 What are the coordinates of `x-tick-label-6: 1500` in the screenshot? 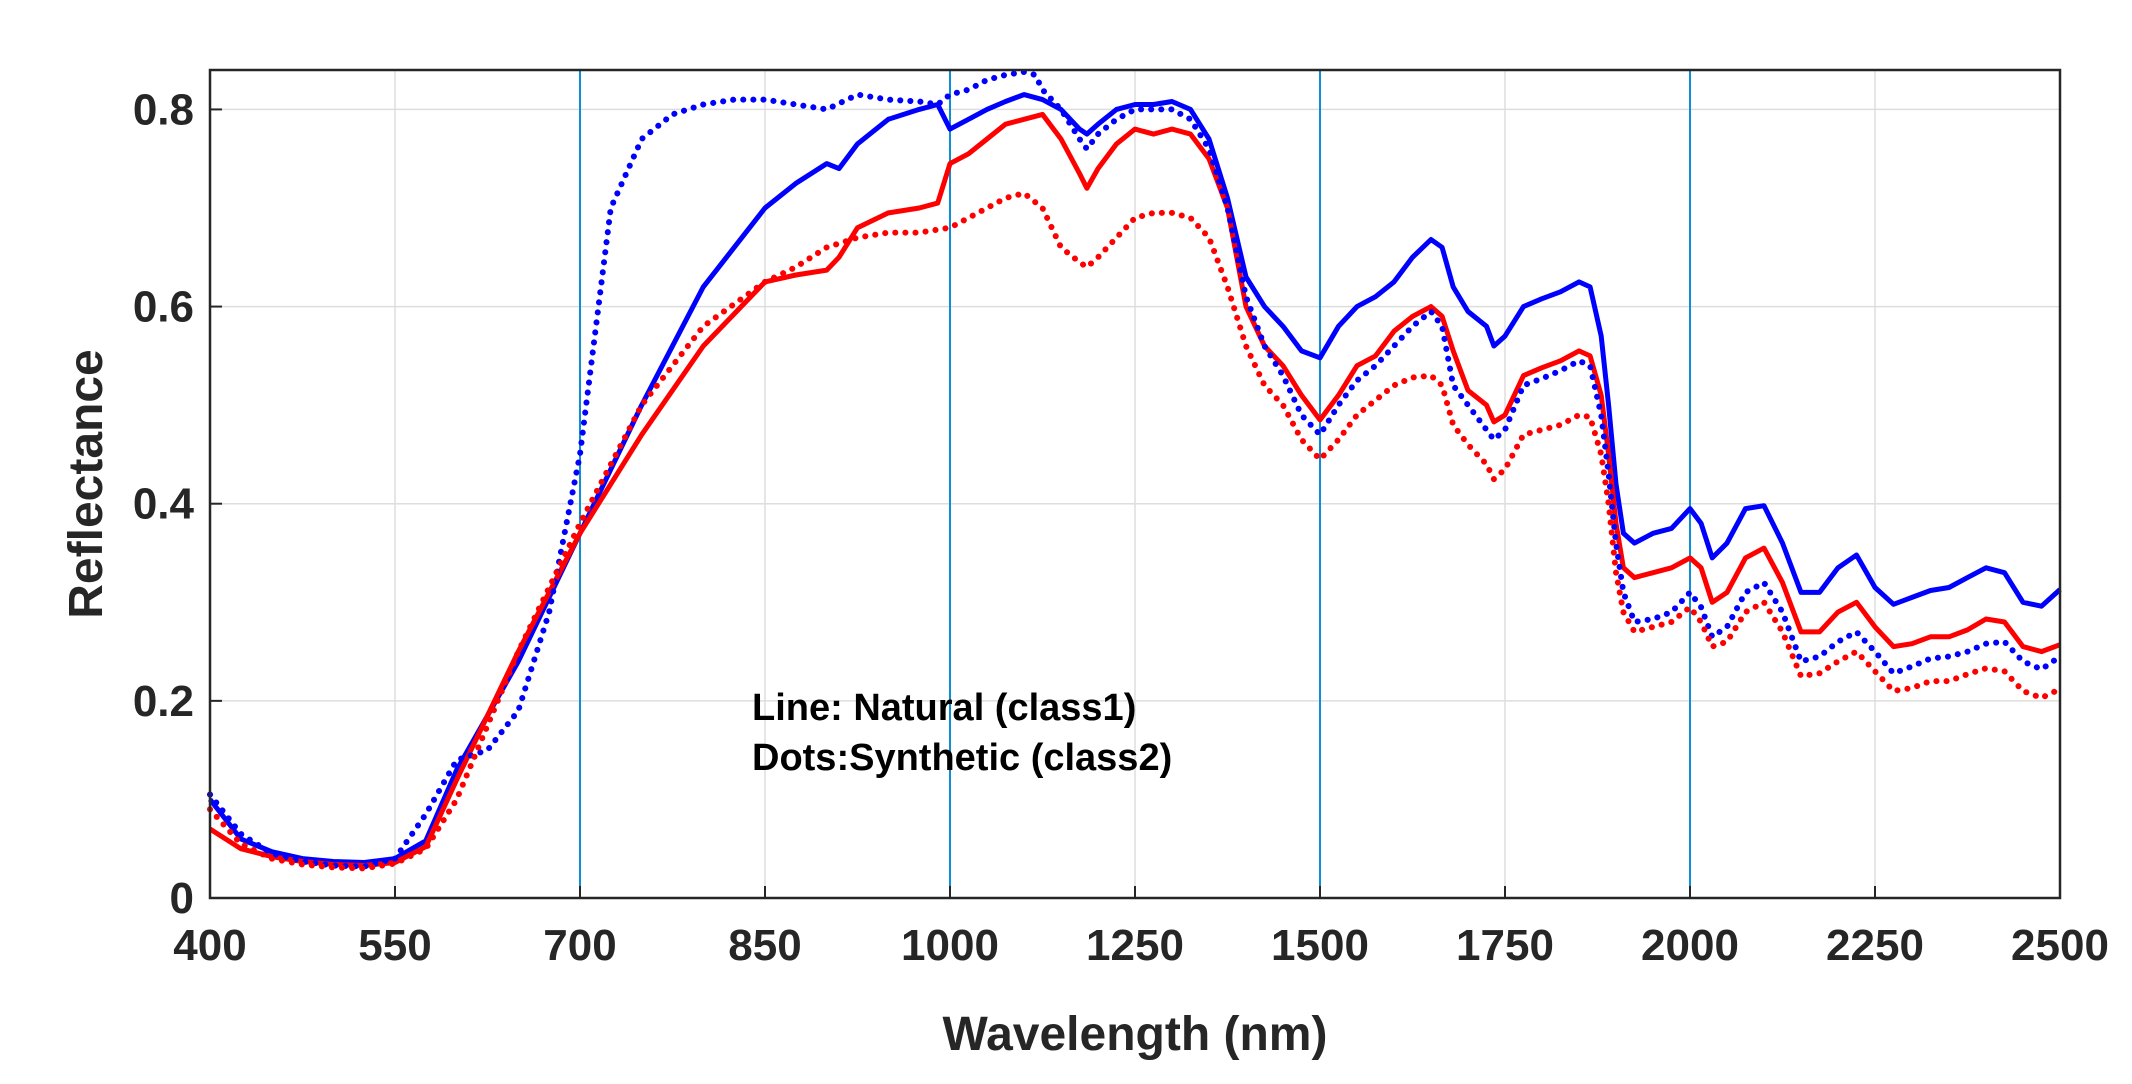 It's located at (1320, 945).